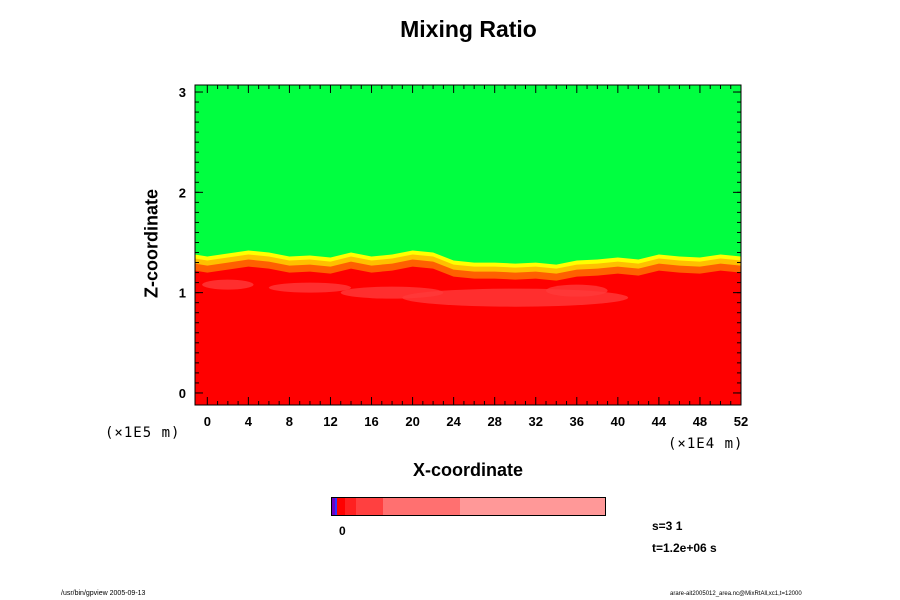 This screenshot has width=900, height=600. What do you see at coordinates (182, 393) in the screenshot?
I see `y-tick-label: 0` at bounding box center [182, 393].